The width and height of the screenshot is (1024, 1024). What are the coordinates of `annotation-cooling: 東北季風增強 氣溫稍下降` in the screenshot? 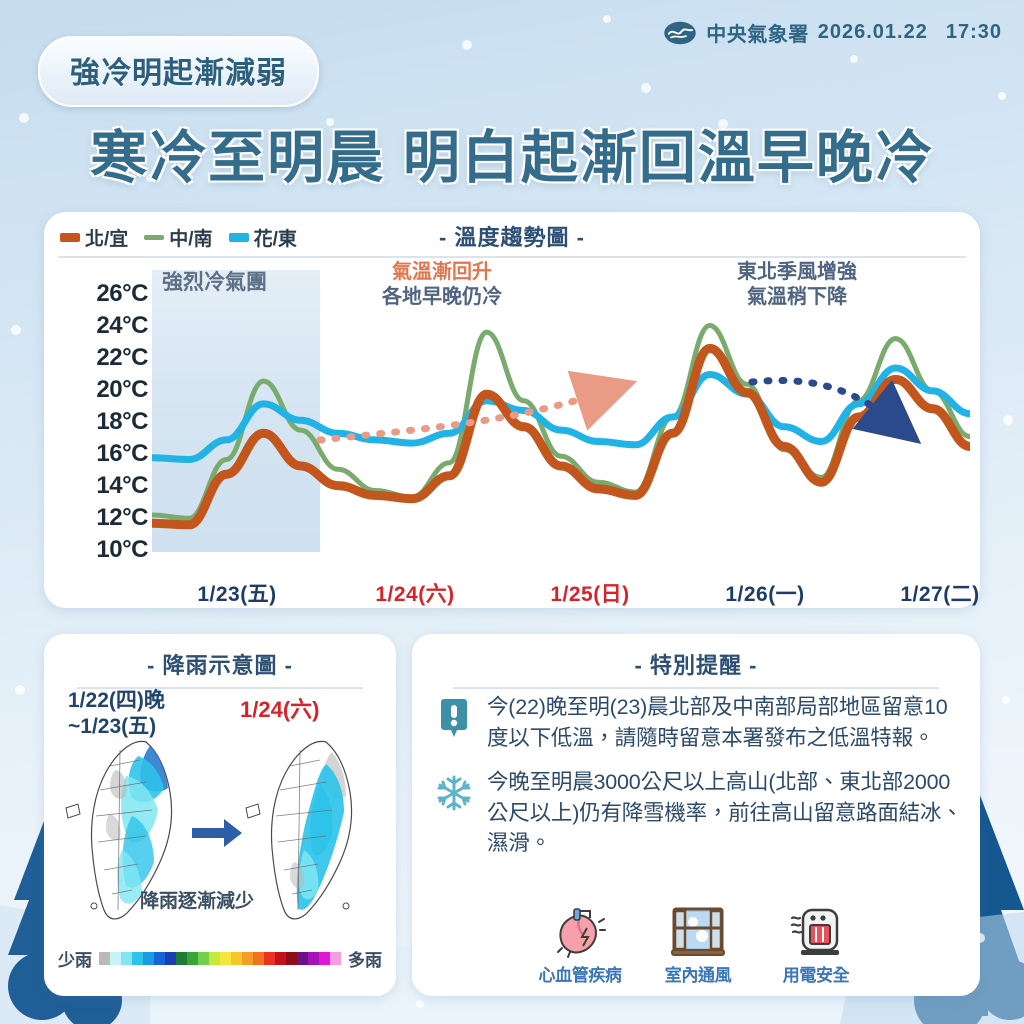 It's located at (797, 285).